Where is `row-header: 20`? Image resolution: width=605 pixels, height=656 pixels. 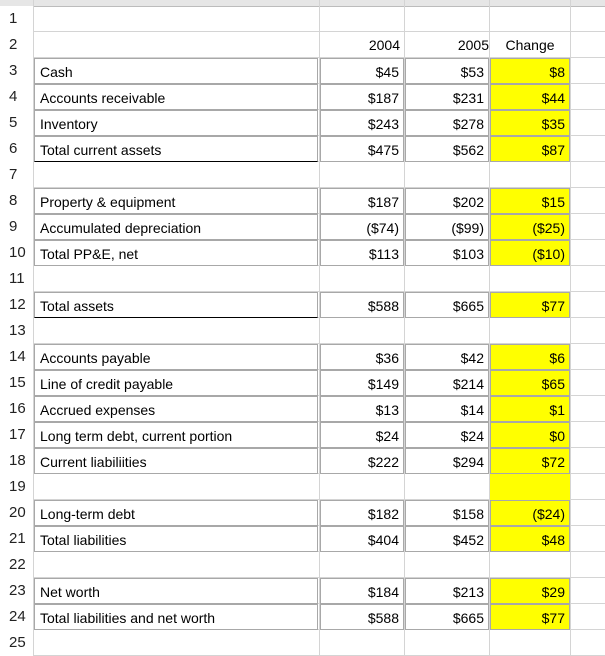 row-header: 20 is located at coordinates (16, 513).